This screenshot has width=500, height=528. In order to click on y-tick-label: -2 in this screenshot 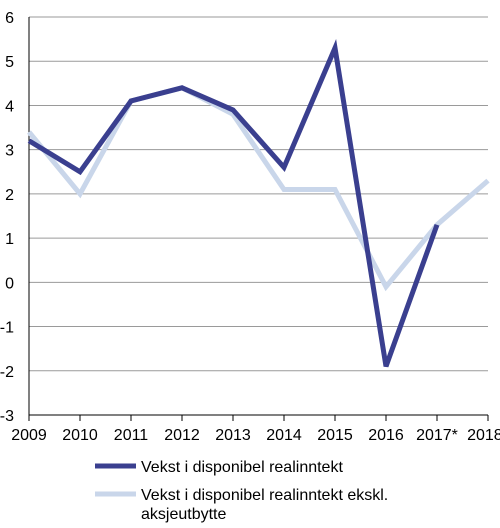, I will do `click(7, 372)`.